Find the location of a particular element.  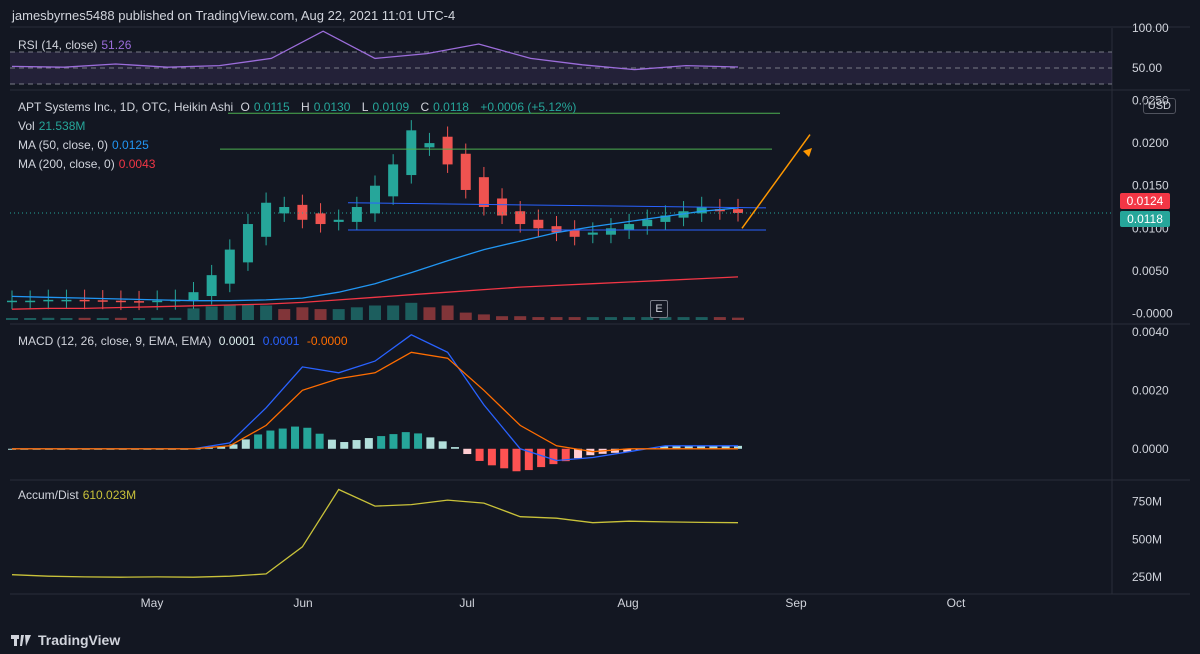

rsi-axis-tick-0: 100.00 is located at coordinates (1150, 28).